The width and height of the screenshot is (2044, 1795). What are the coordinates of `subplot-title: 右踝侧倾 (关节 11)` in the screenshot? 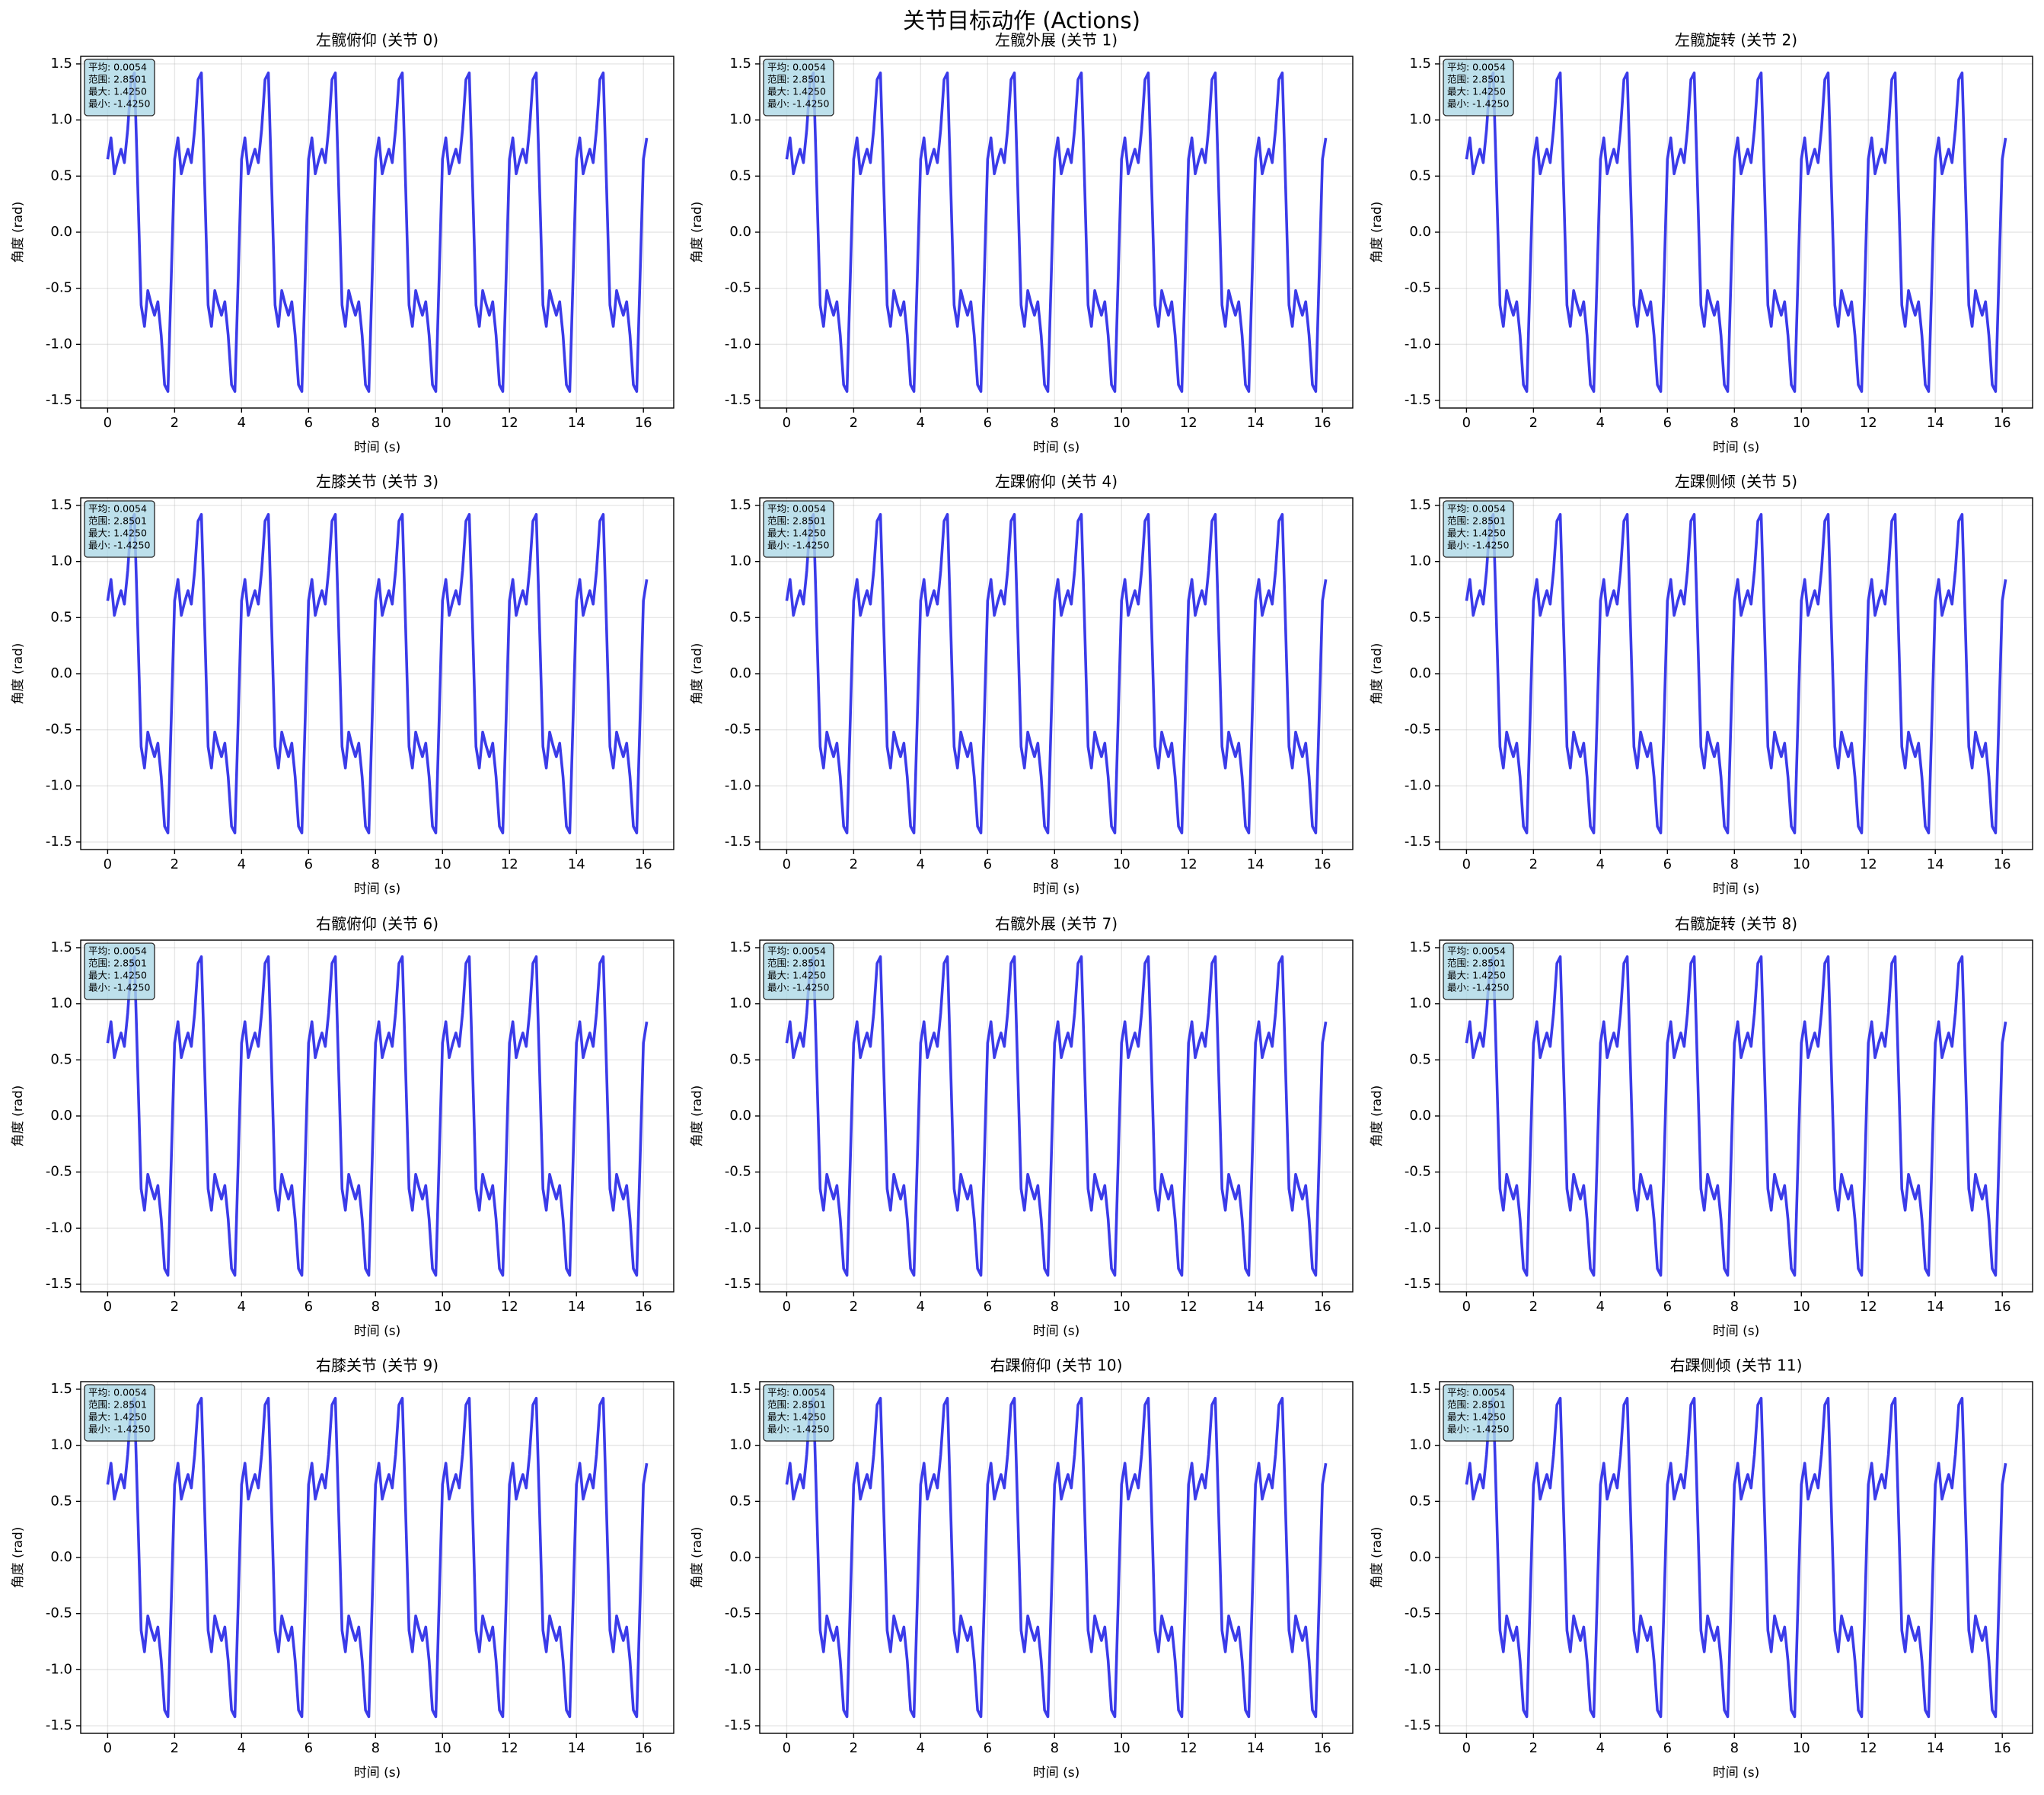 It's located at (1736, 1366).